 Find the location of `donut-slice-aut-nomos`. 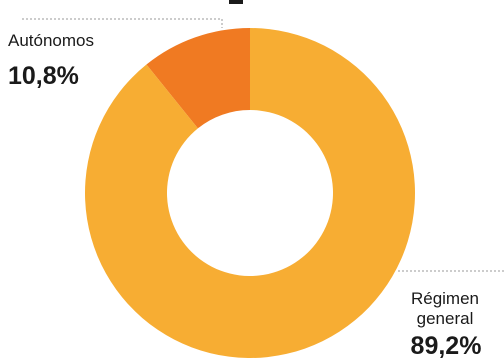

donut-slice-aut-nomos is located at coordinates (198, 78).